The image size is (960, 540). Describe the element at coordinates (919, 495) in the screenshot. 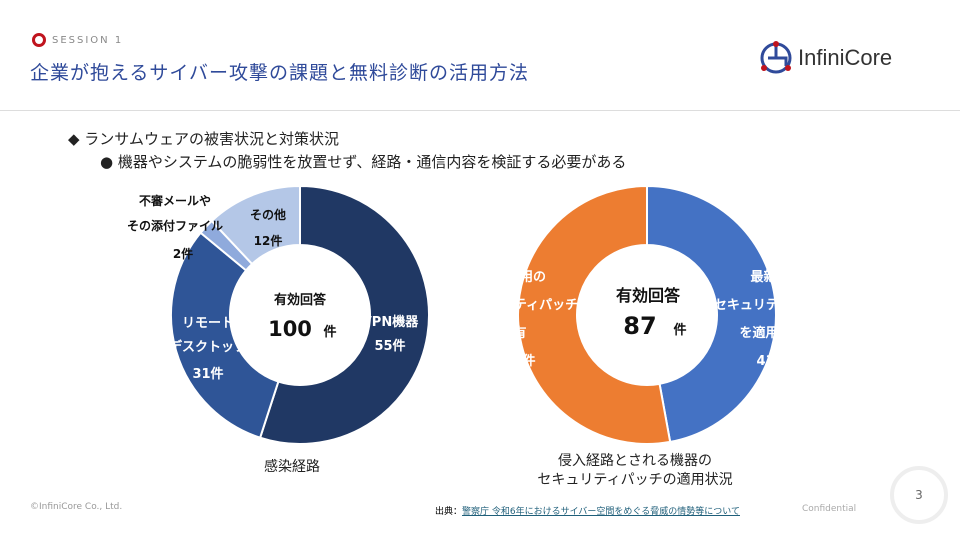

I see `page-number: 3` at that location.